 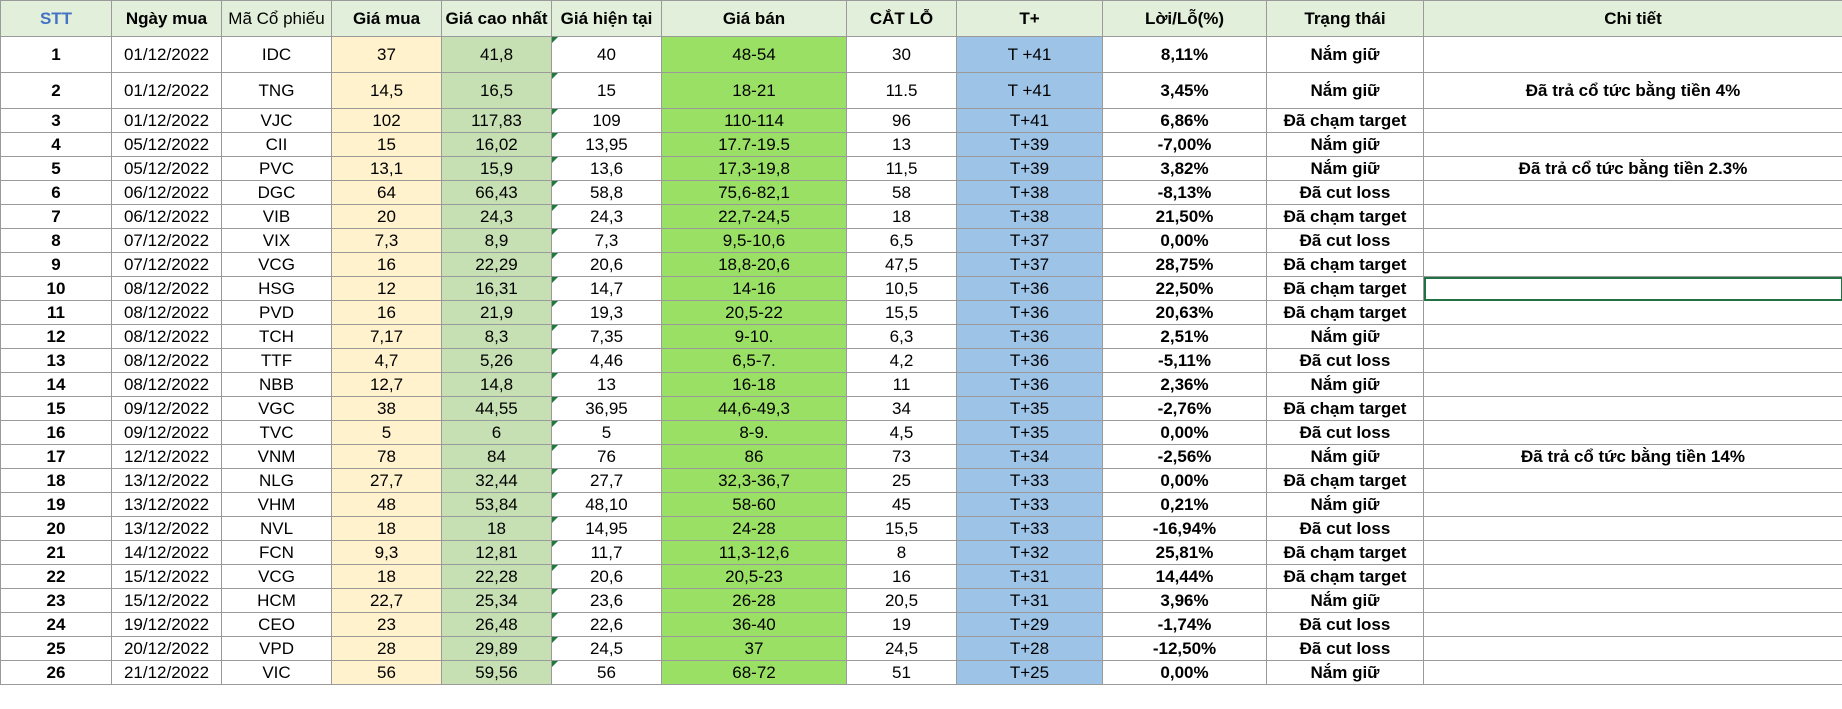 I want to click on cell-current-price: 48,10, so click(x=606, y=504).